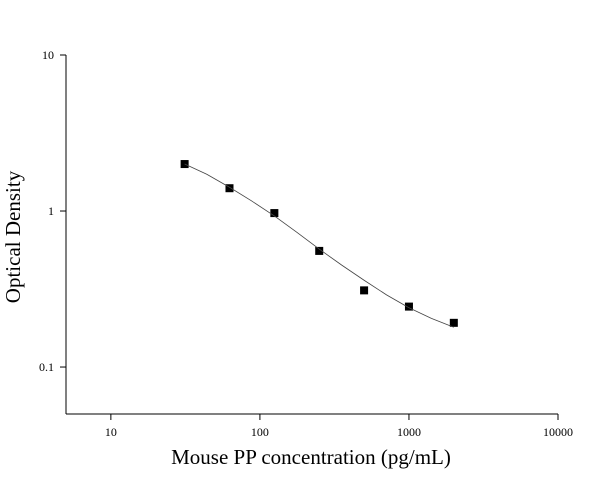 This screenshot has height=493, width=598. Describe the element at coordinates (260, 432) in the screenshot. I see `x-tick-label: 100` at that location.